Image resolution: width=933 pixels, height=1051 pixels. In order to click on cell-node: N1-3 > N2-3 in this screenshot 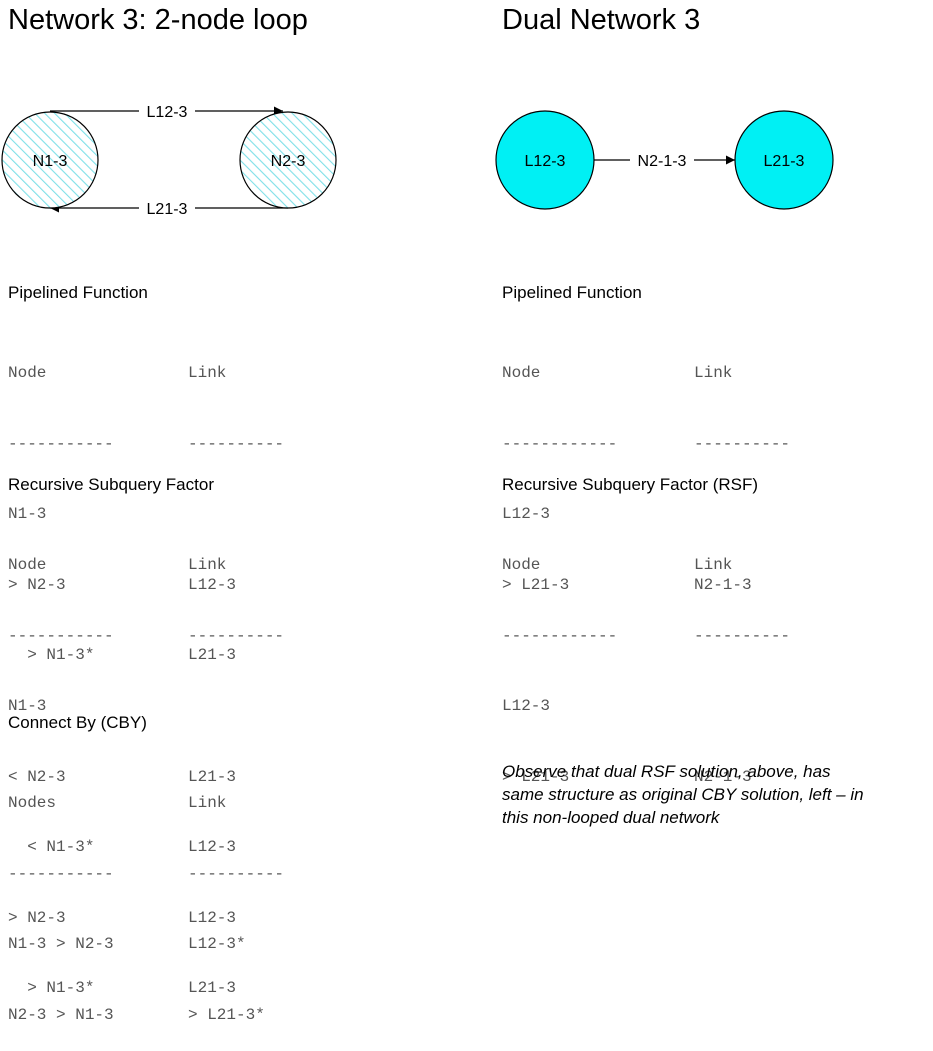, I will do `click(61, 944)`.